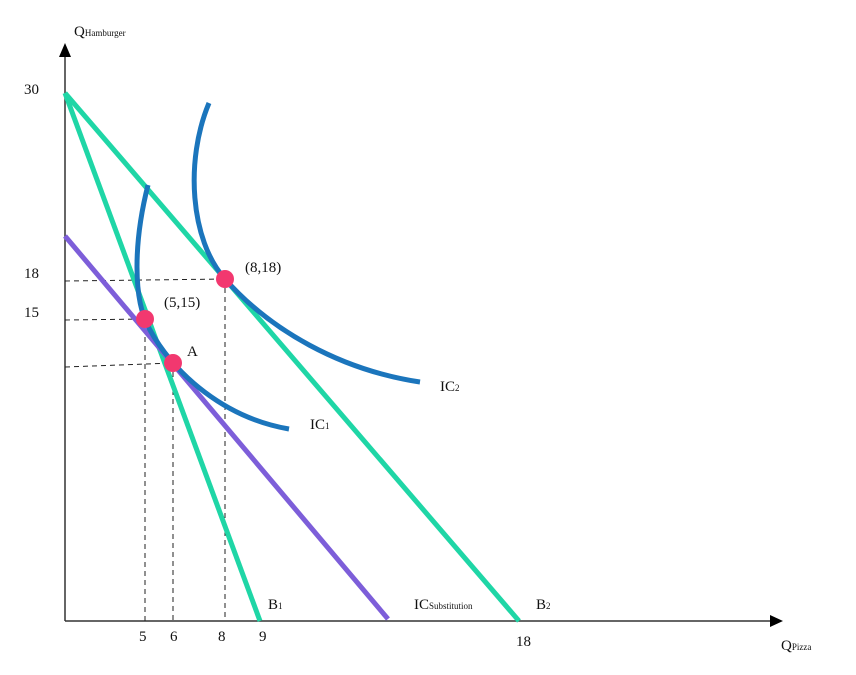 Image resolution: width=856 pixels, height=675 pixels. Describe the element at coordinates (100, 32) in the screenshot. I see `y-axis-title: QHamburger` at that location.